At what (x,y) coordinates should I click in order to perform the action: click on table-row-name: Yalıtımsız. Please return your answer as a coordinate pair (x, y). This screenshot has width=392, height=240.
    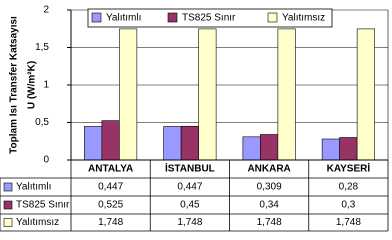
    Looking at the image, I should click on (37, 222).